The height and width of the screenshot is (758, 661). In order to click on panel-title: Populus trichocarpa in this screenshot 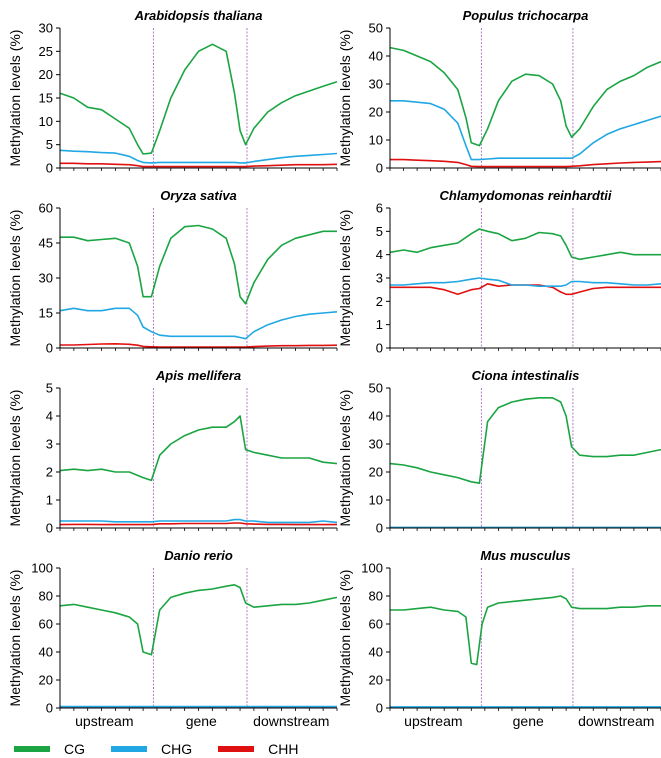, I will do `click(526, 15)`.